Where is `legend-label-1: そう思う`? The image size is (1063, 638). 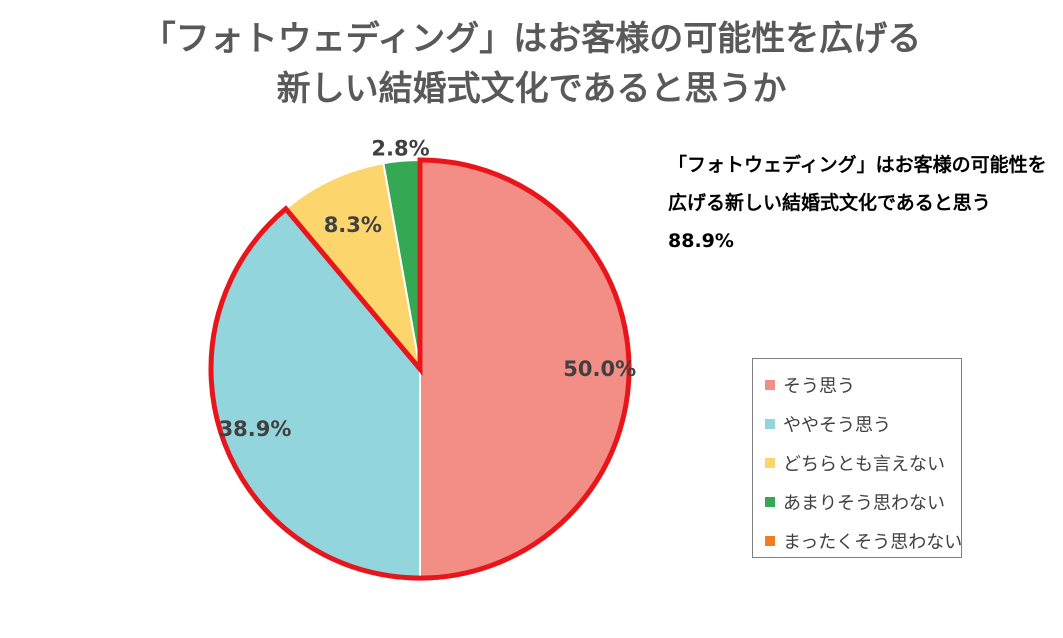
legend-label-1: そう思う is located at coordinates (819, 386).